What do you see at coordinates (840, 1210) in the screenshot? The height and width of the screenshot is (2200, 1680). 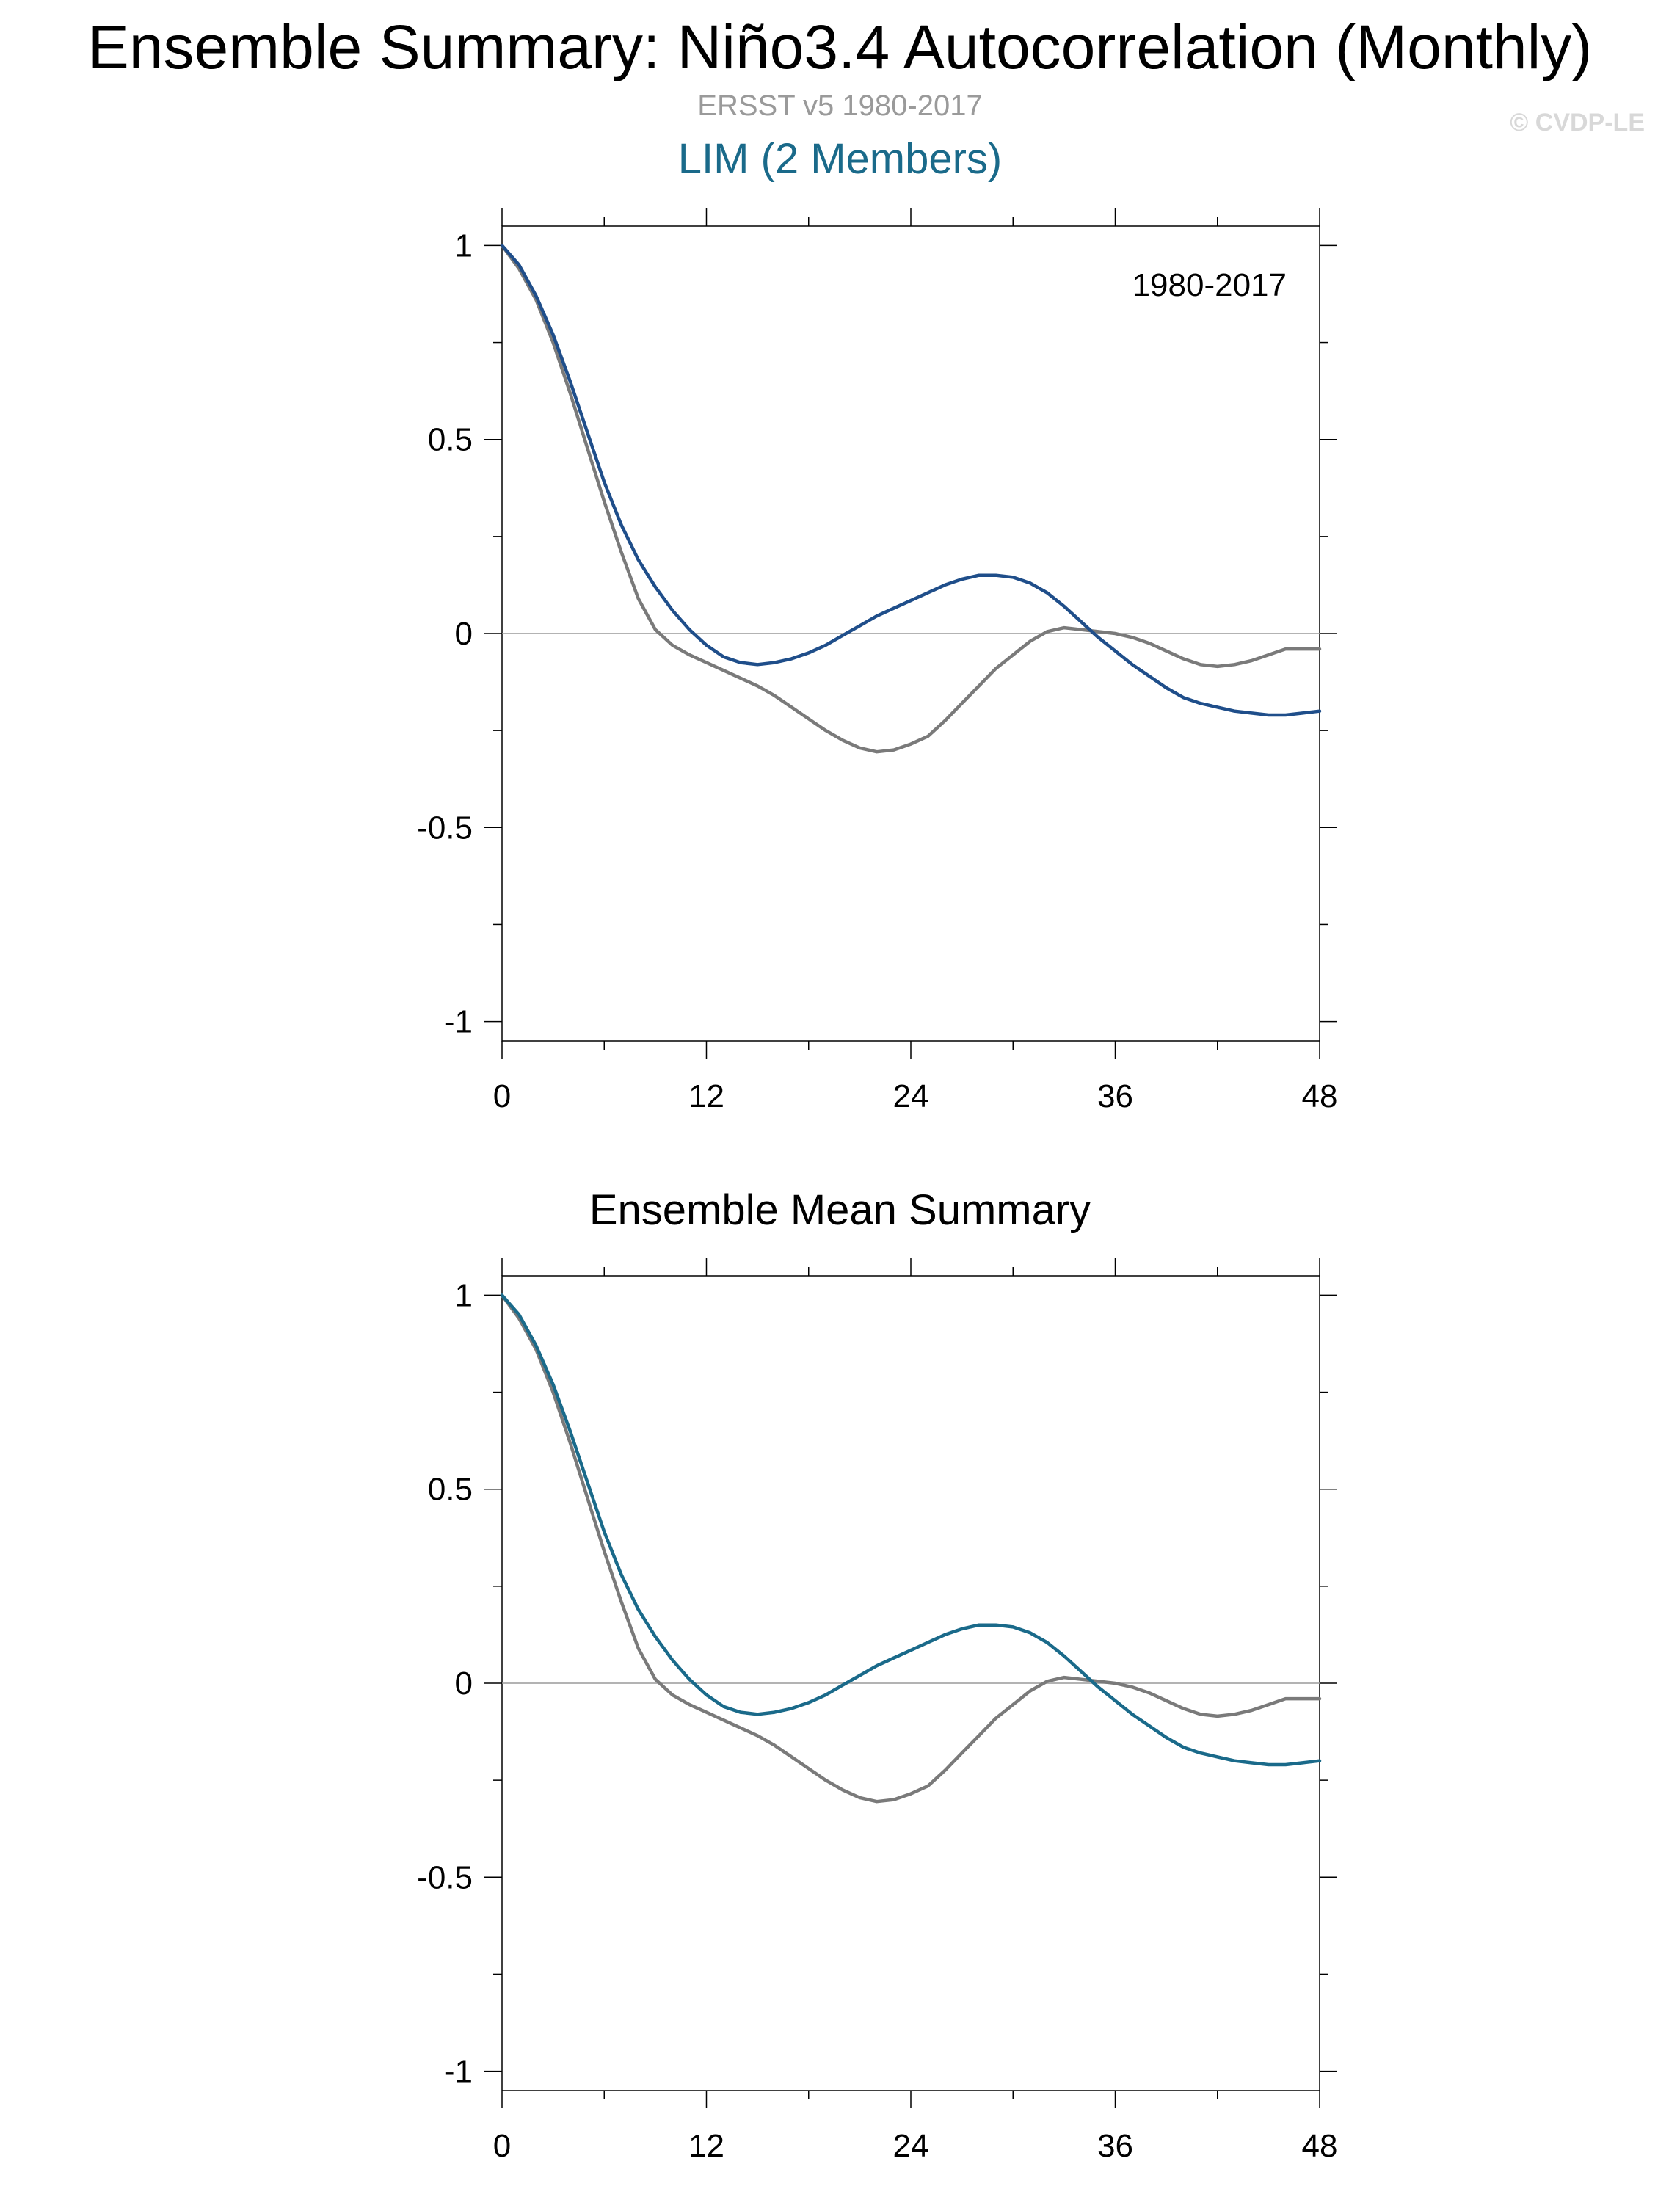 I see `panel2-title: Ensemble Mean Summary` at bounding box center [840, 1210].